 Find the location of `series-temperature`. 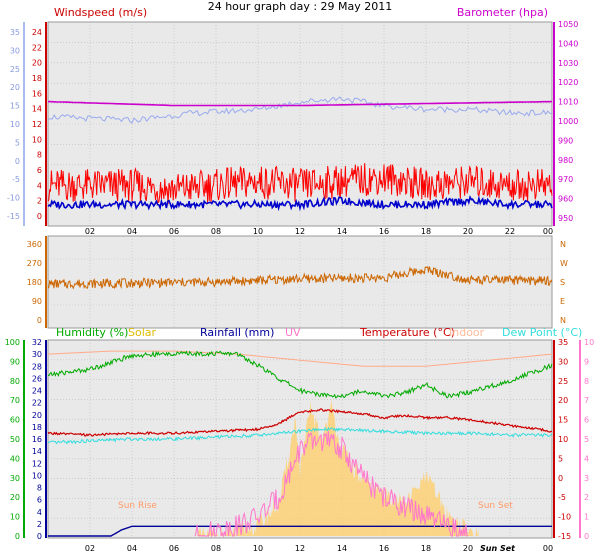

series-temperature is located at coordinates (299, 422).